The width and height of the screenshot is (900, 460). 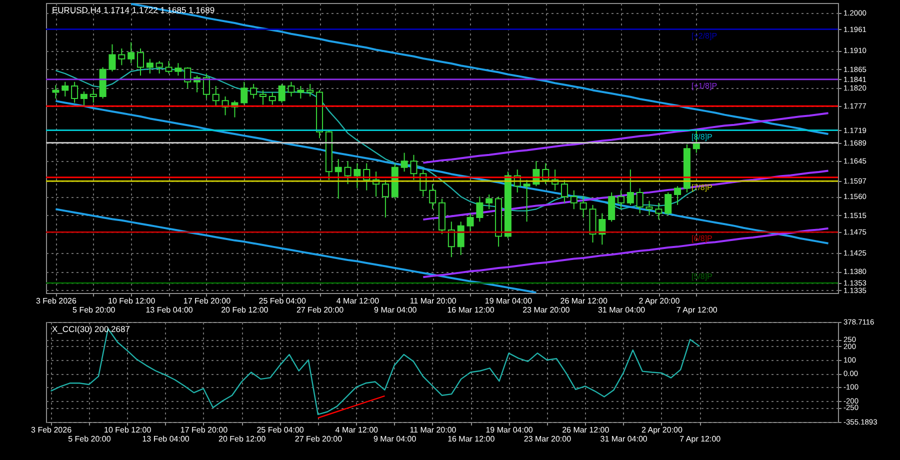 I want to click on ref-line-label: [6/8]P, so click(x=701, y=239).